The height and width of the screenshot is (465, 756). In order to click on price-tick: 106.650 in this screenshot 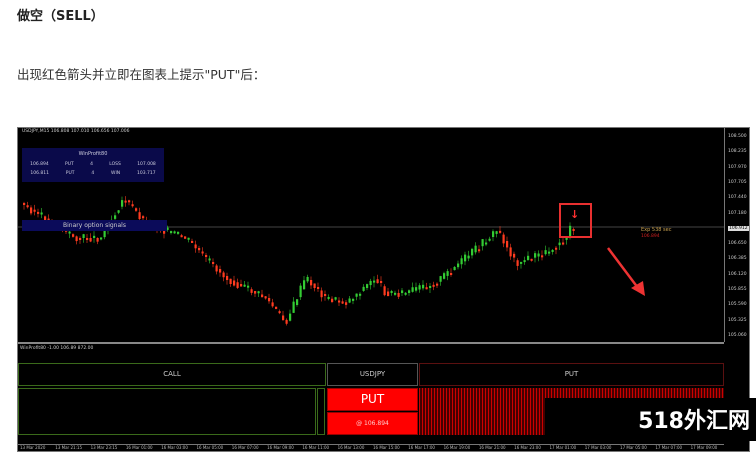, I will do `click(737, 244)`.